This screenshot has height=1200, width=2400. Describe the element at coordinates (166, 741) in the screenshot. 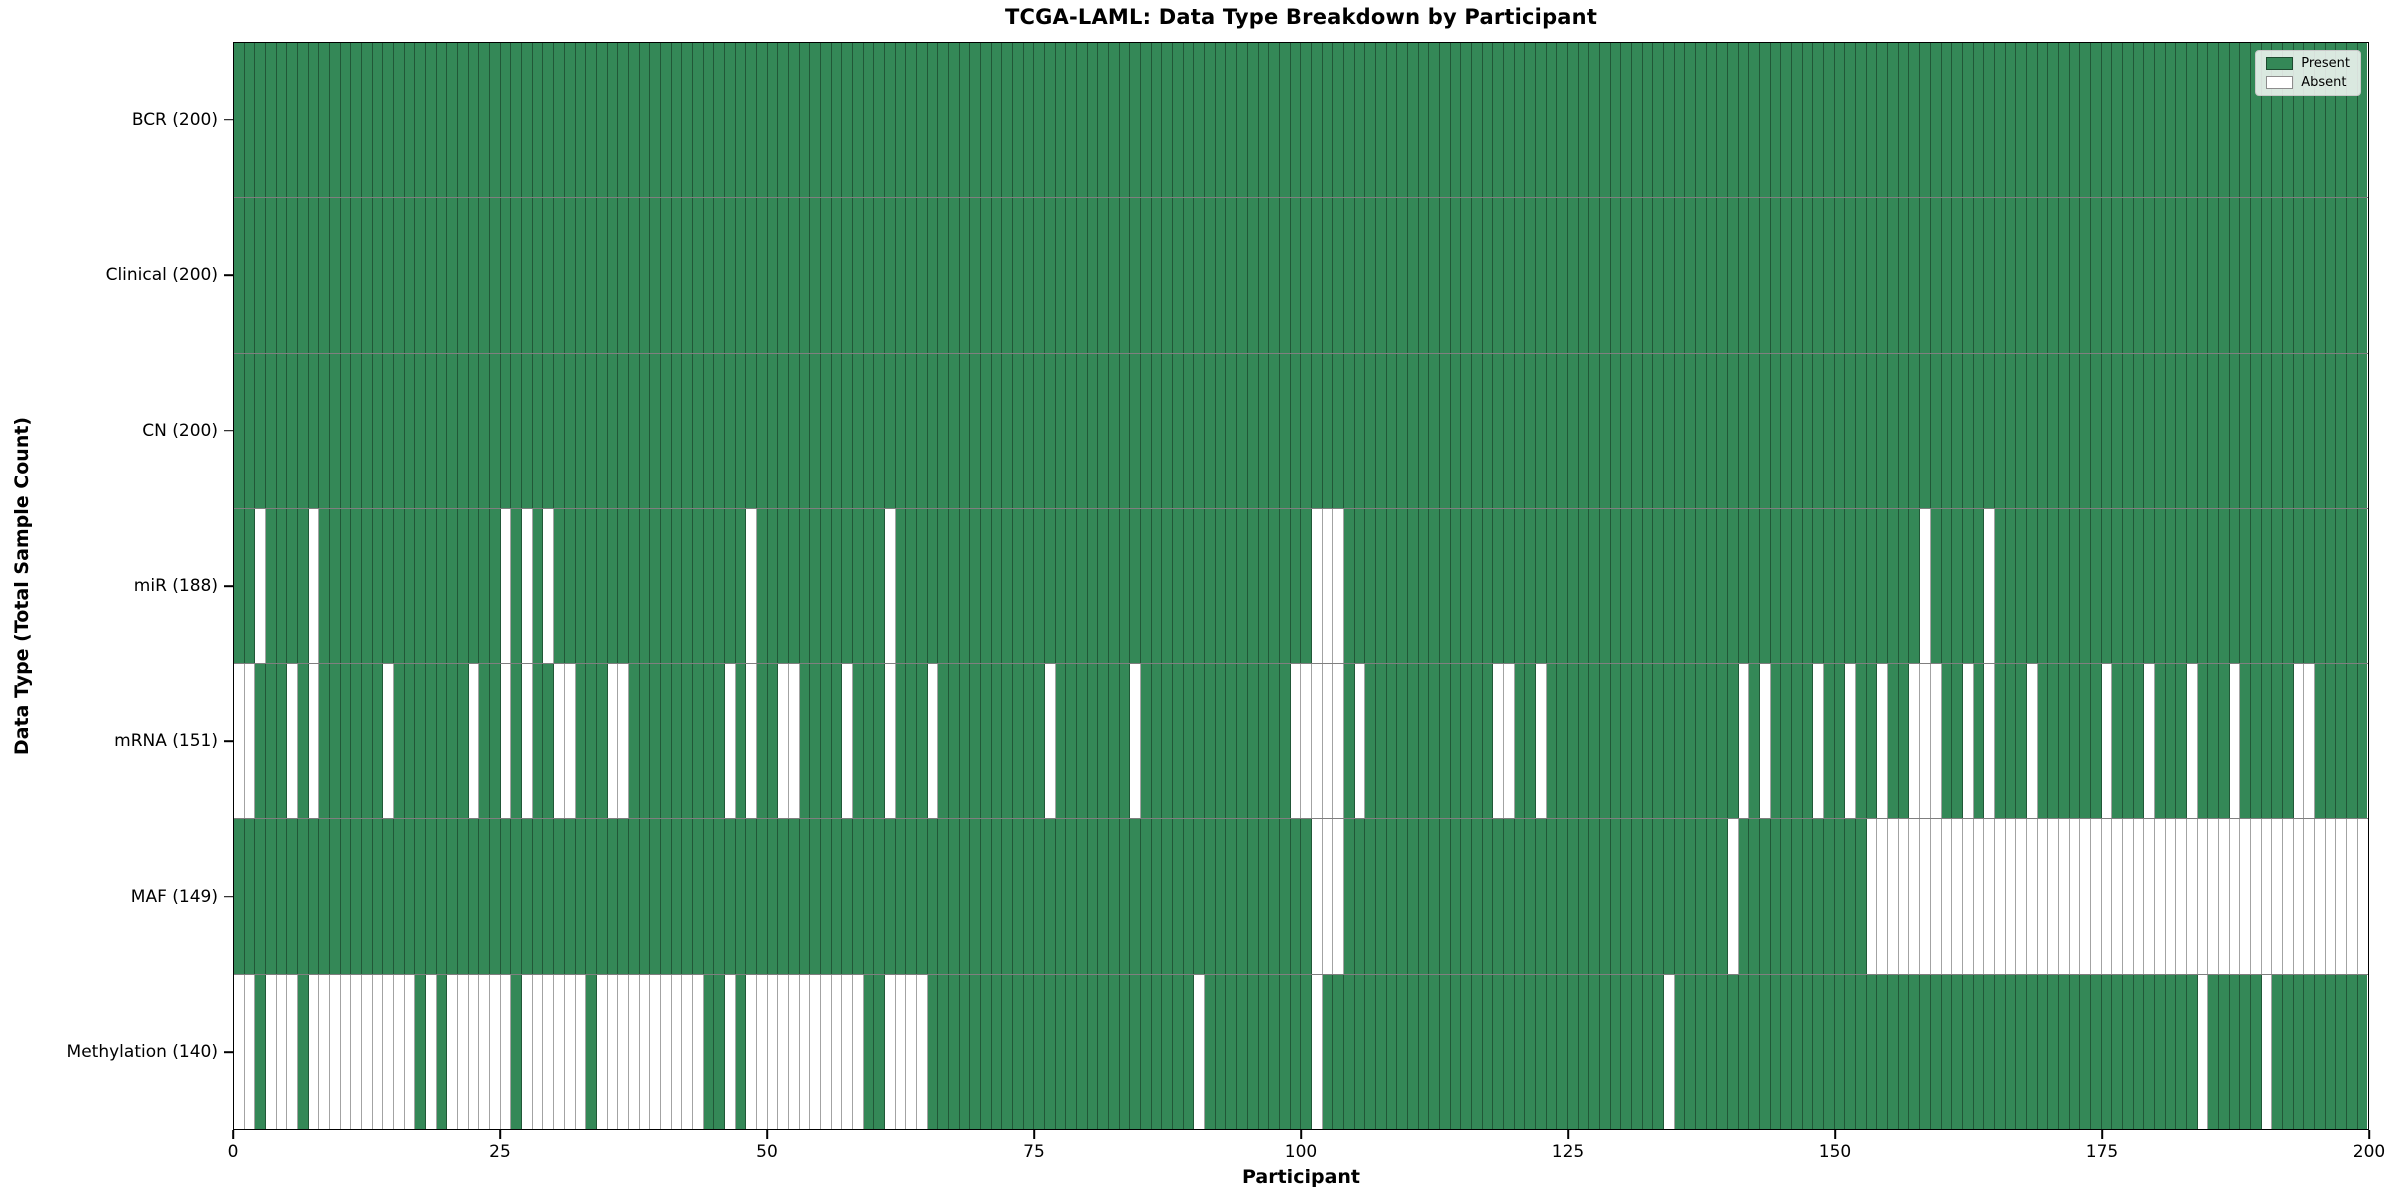

I see `y-tick-label-mRNA: mRNA (151)` at that location.